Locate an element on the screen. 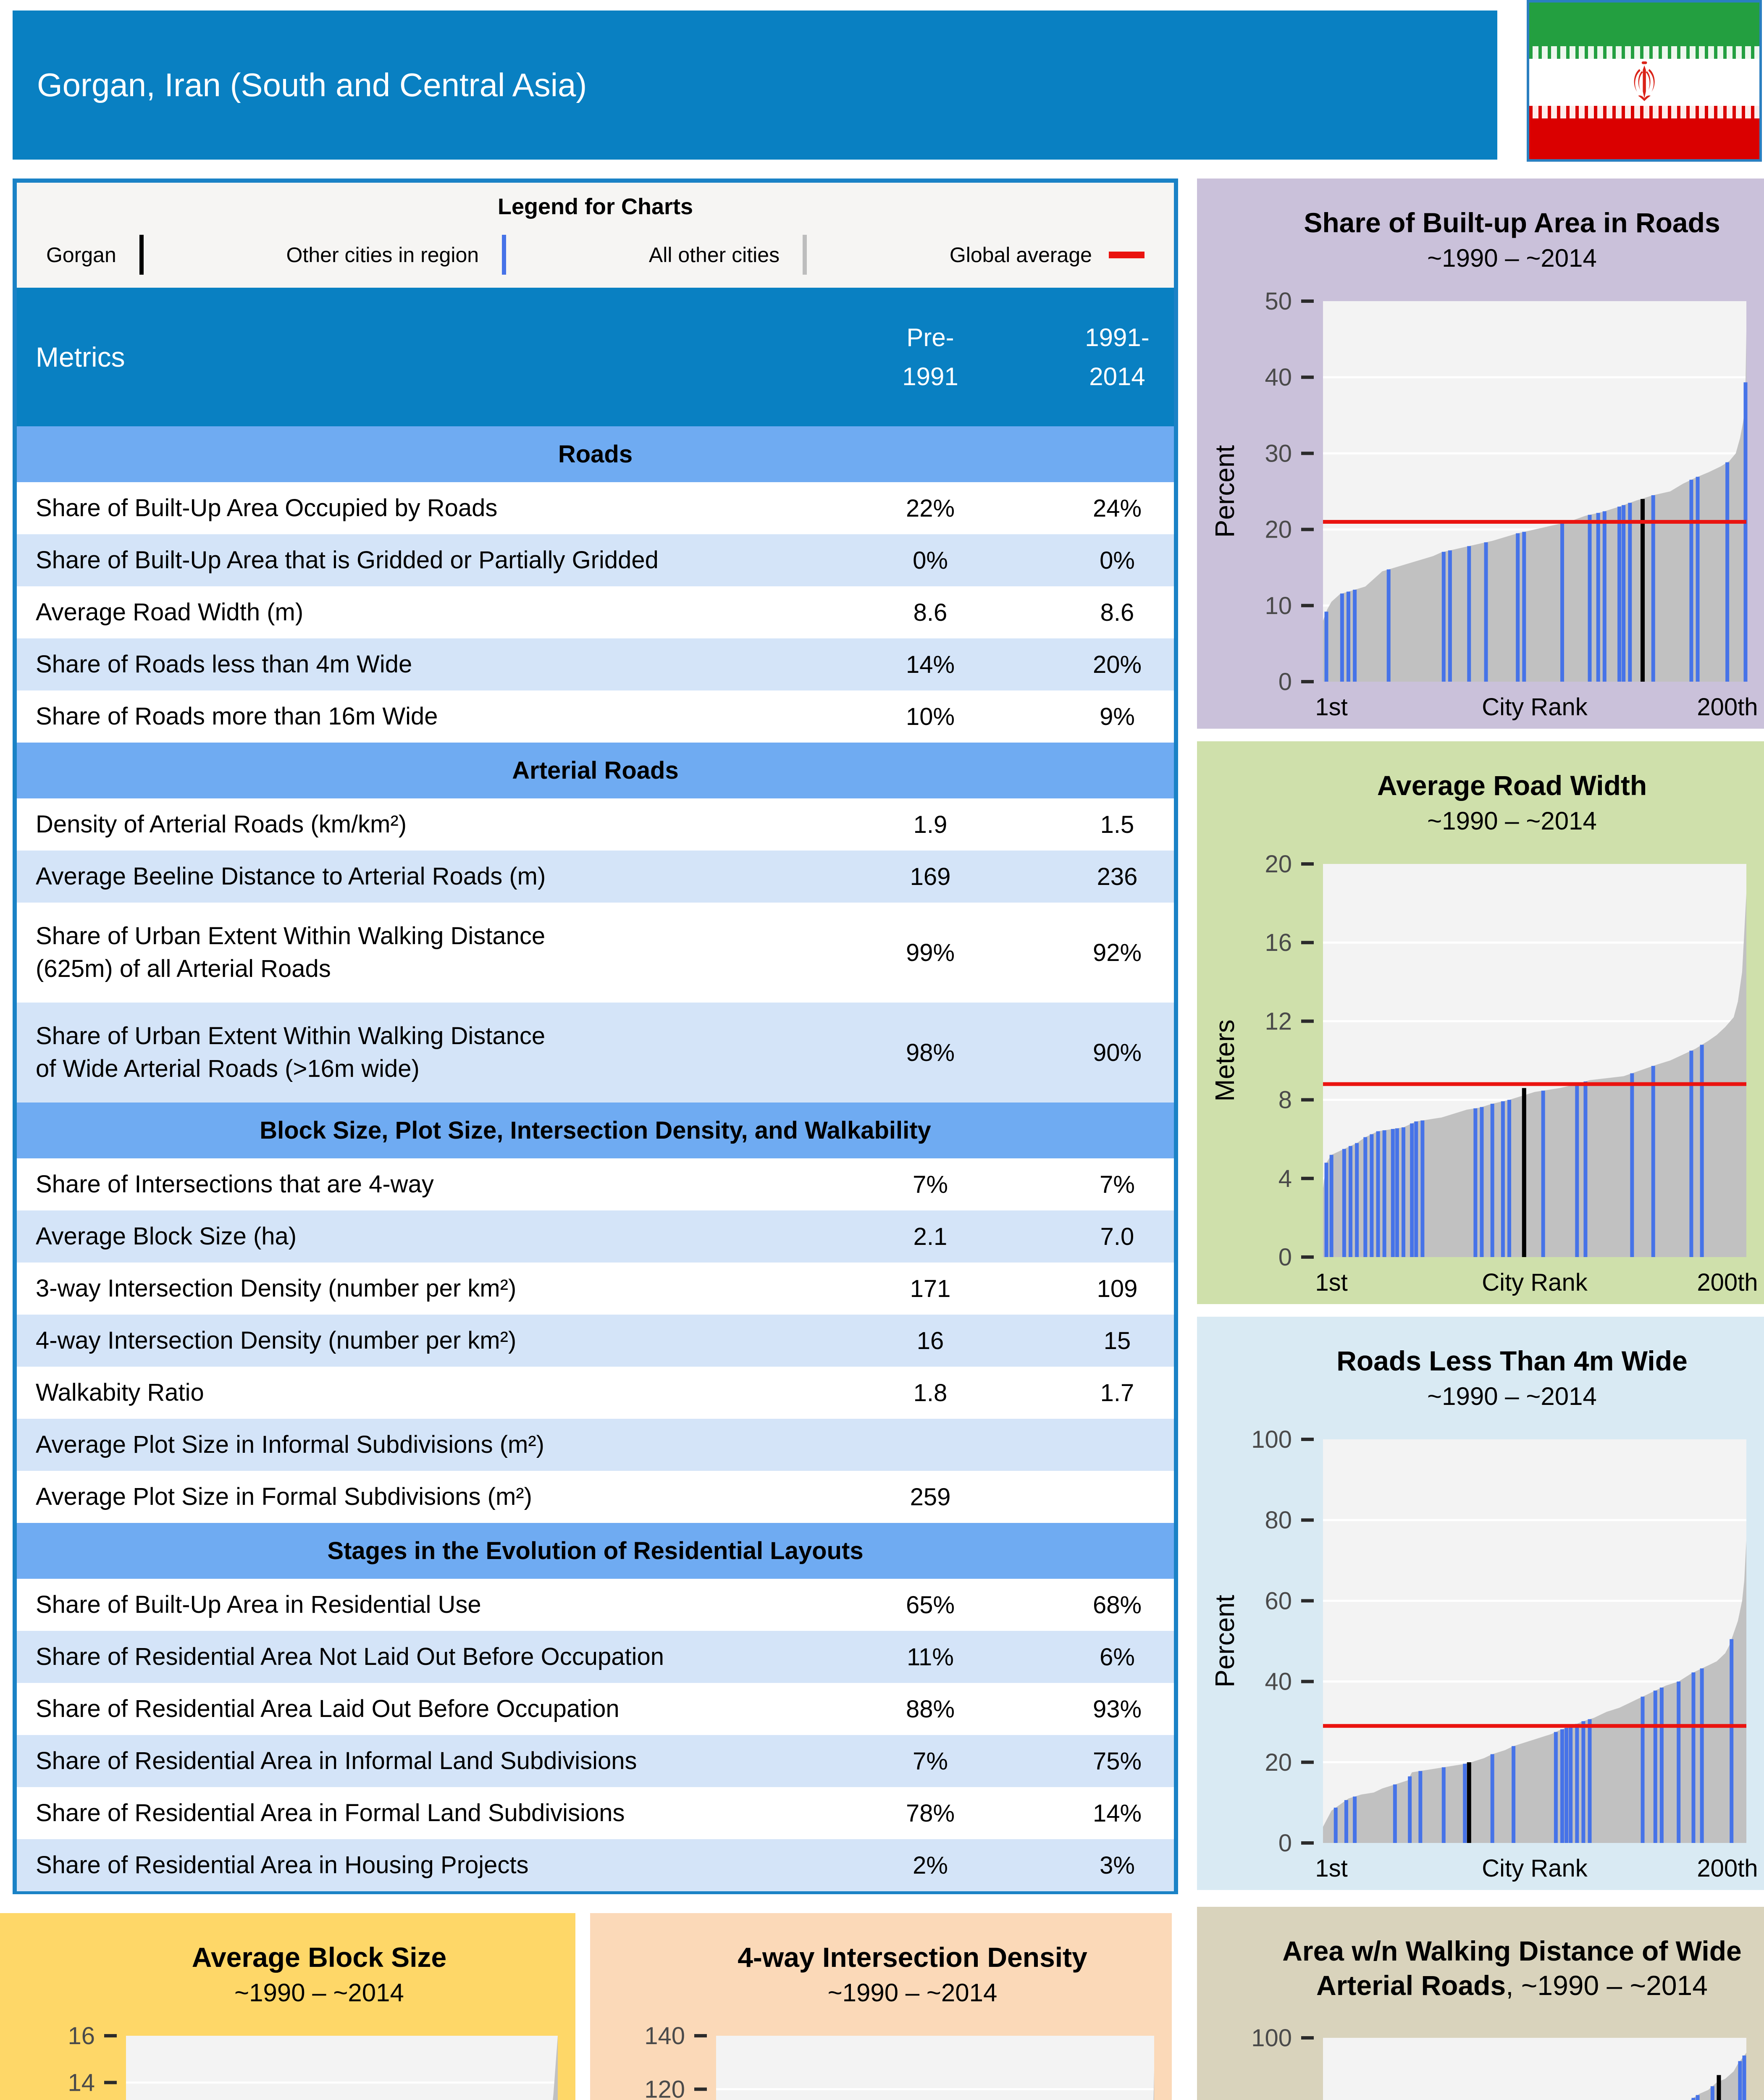 Image resolution: width=1764 pixels, height=2100 pixels. value-pre1991: 65% is located at coordinates (930, 1605).